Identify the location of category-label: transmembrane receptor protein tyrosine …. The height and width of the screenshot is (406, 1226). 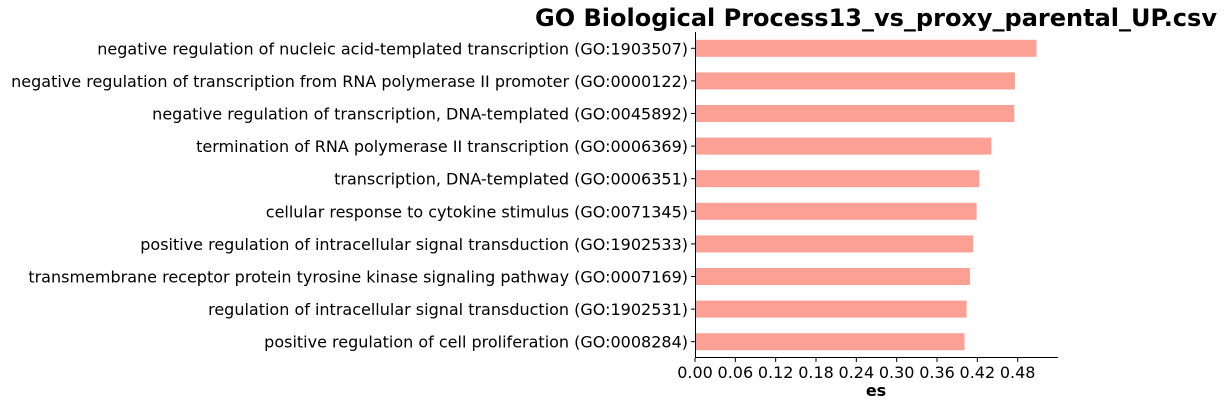
(358, 277).